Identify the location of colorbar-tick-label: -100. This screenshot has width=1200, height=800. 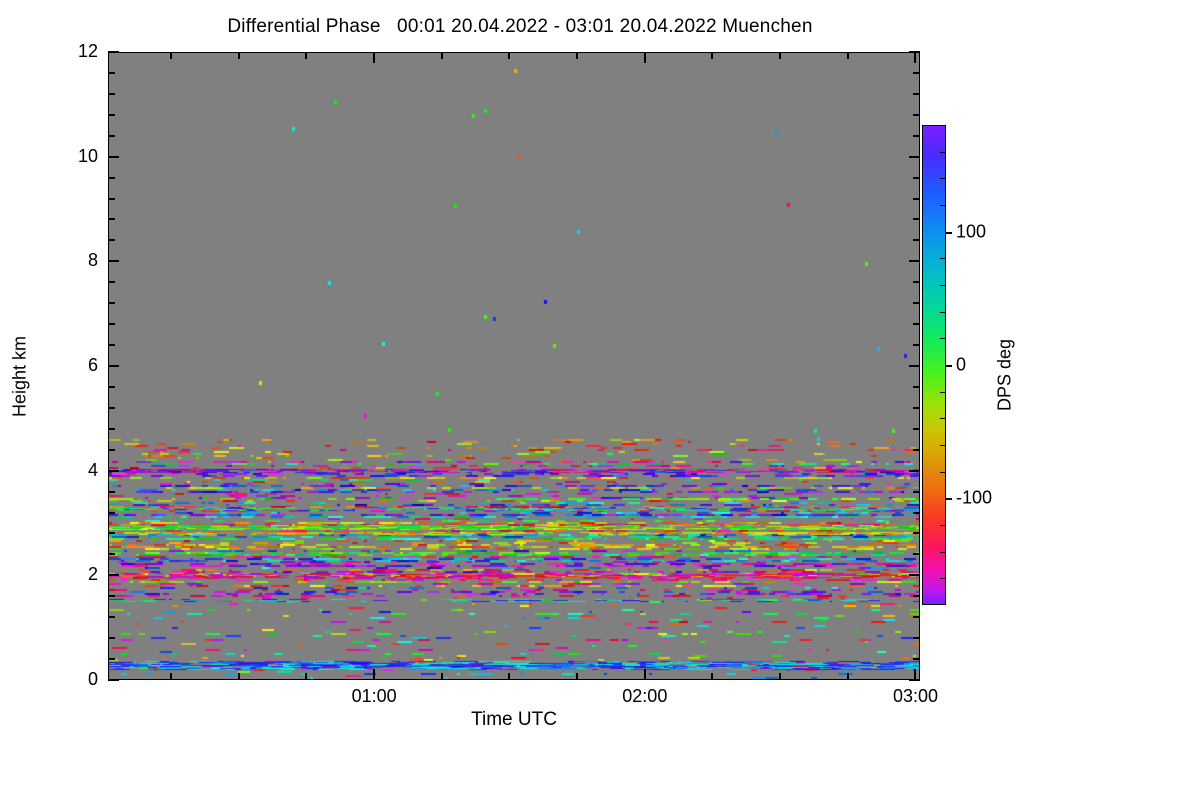
(974, 497).